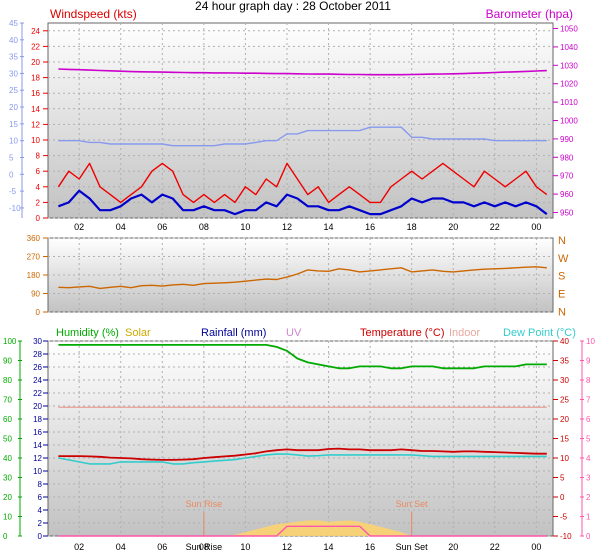 Image resolution: width=600 pixels, height=555 pixels. What do you see at coordinates (569, 65) in the screenshot?
I see `barometer-axis-label: 1030` at bounding box center [569, 65].